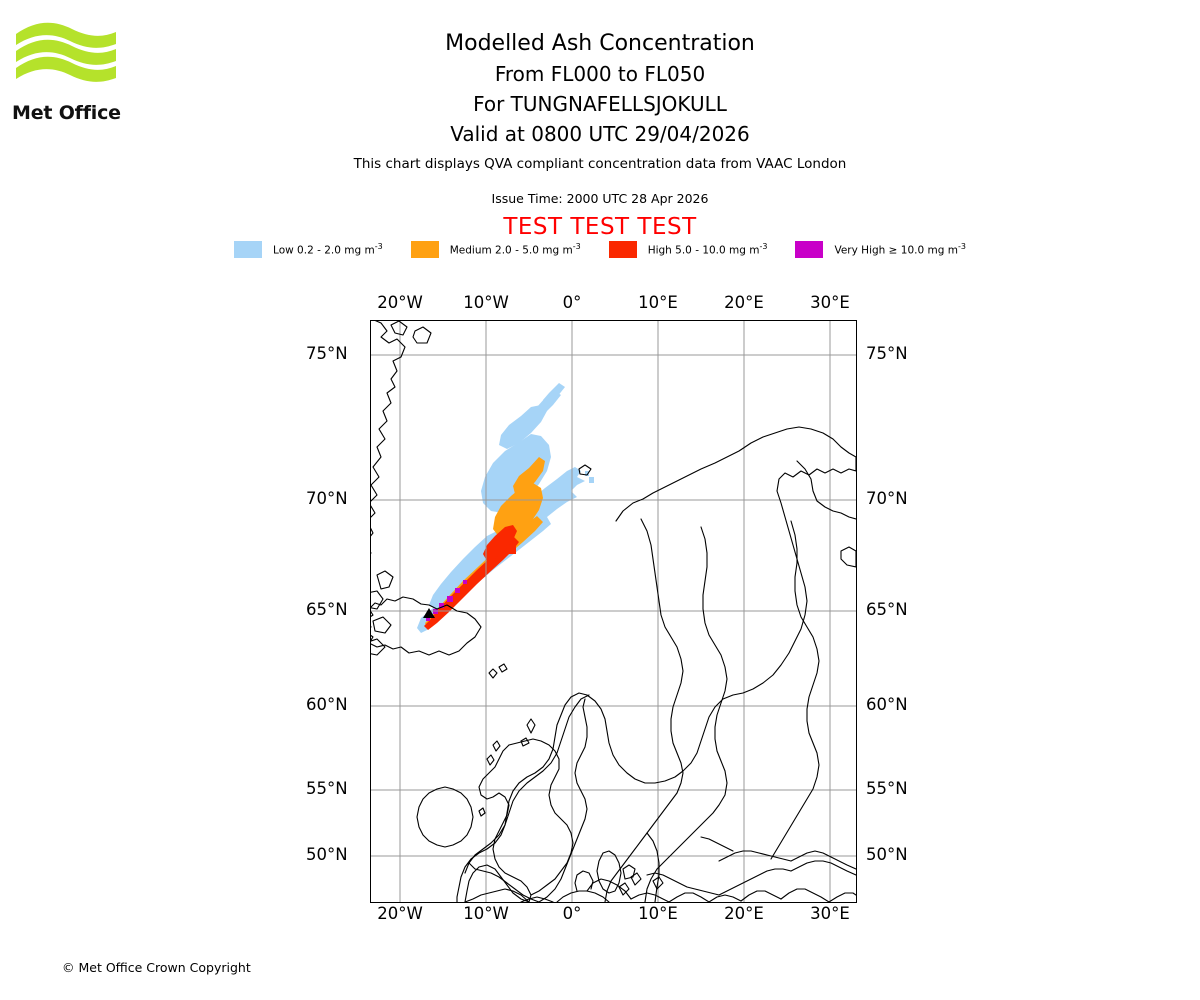 This screenshot has height=1000, width=1200. What do you see at coordinates (887, 704) in the screenshot?
I see `ytick-right-3: 60°N` at bounding box center [887, 704].